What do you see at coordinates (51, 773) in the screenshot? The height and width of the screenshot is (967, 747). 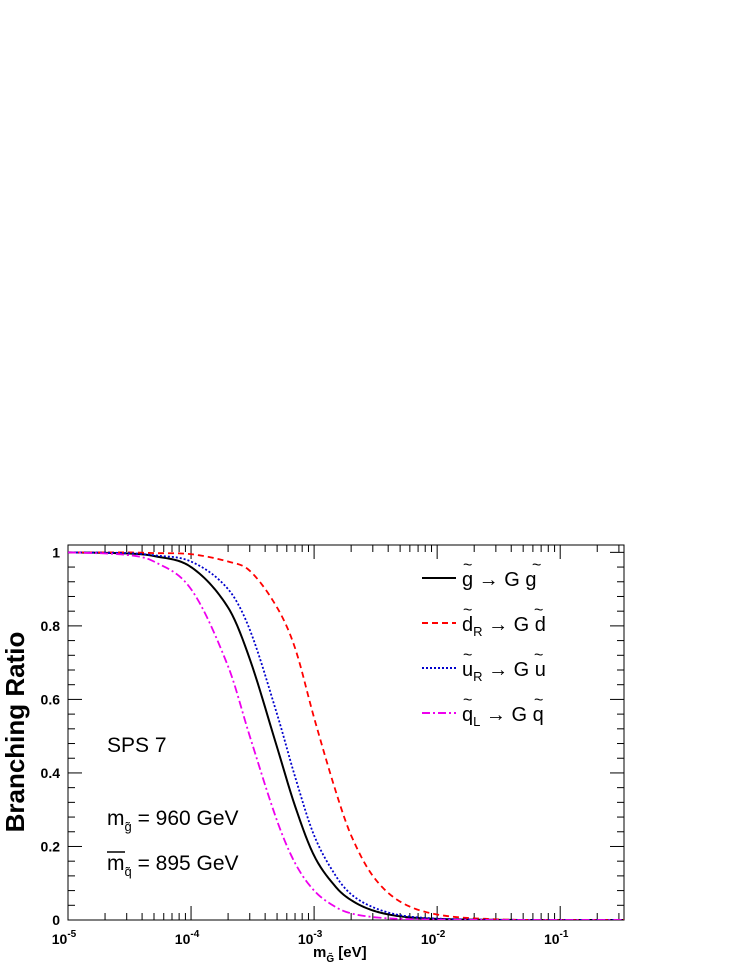 I see `y-tick-label: 0.4` at bounding box center [51, 773].